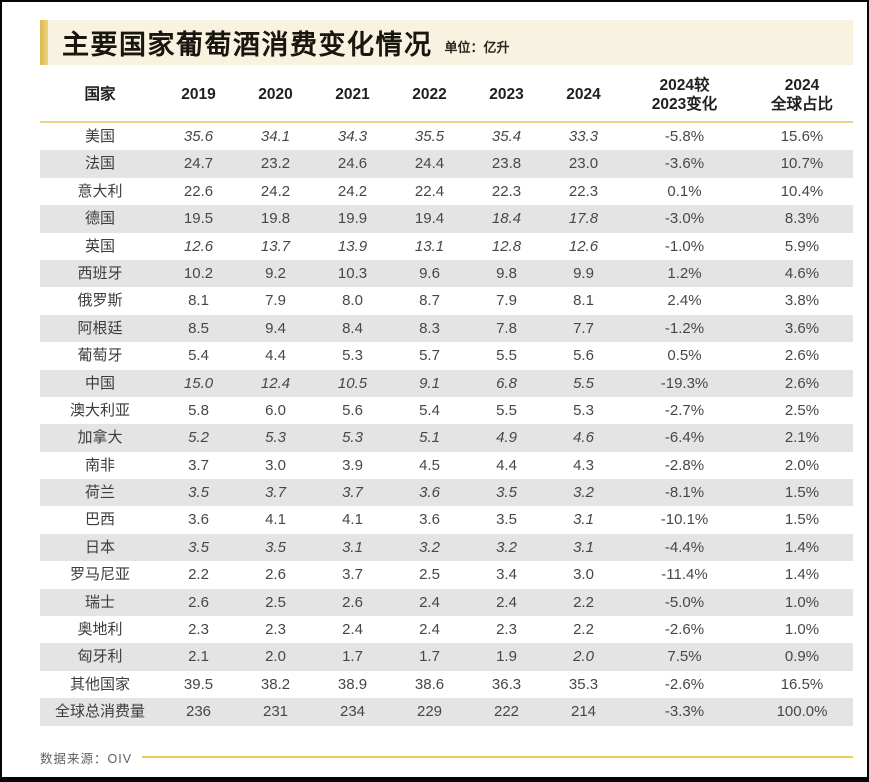 The image size is (869, 782). I want to click on year-value-cell: 39.5, so click(198, 684).